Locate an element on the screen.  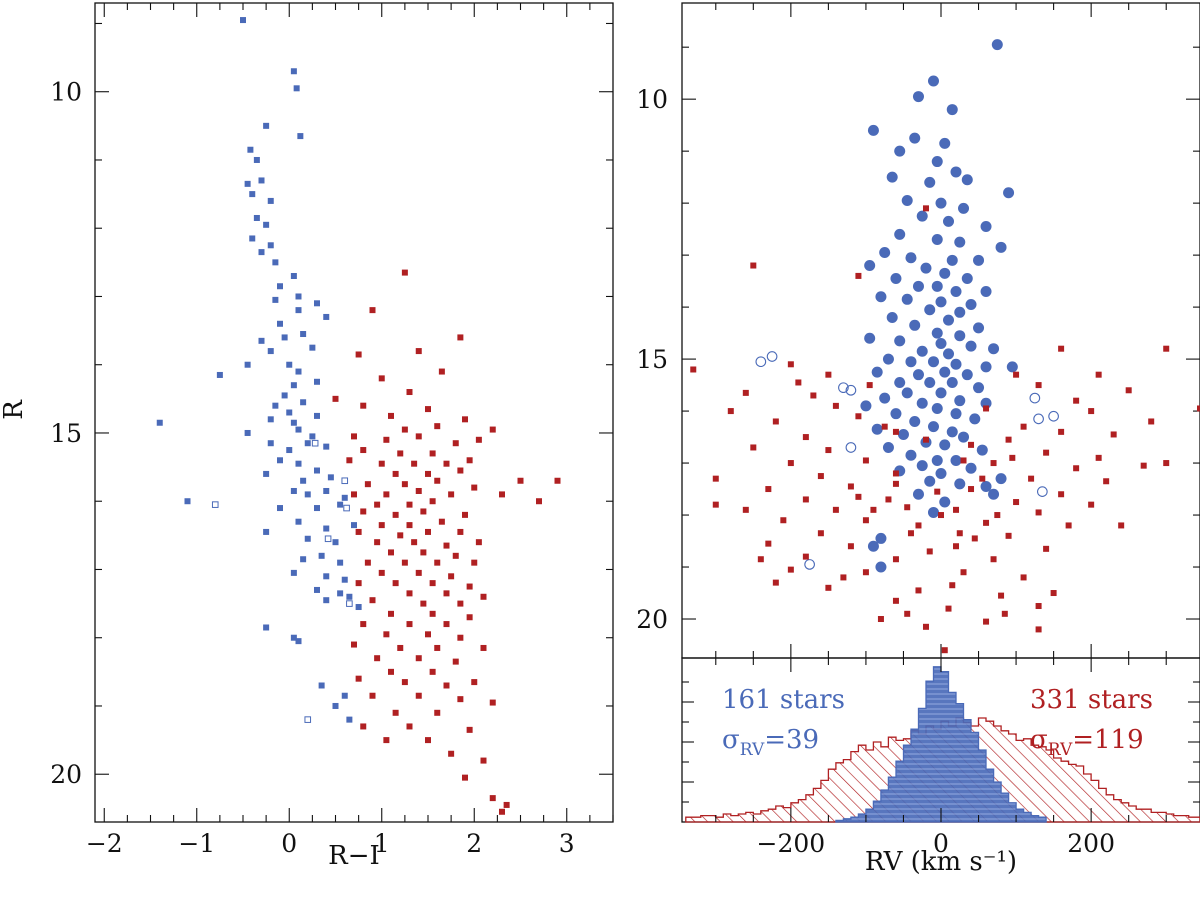
x-tick-label: 3 is located at coordinates (567, 843).